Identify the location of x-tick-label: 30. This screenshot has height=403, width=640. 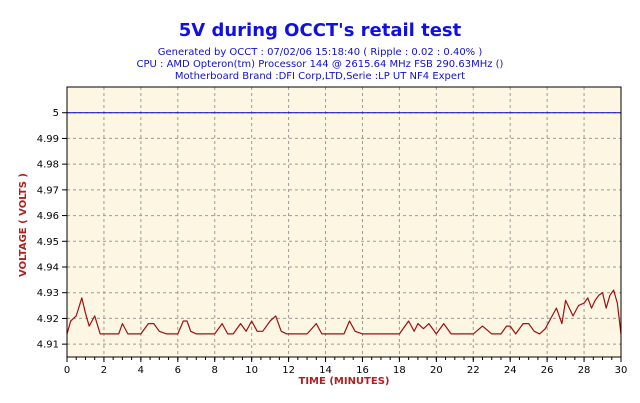
(621, 370).